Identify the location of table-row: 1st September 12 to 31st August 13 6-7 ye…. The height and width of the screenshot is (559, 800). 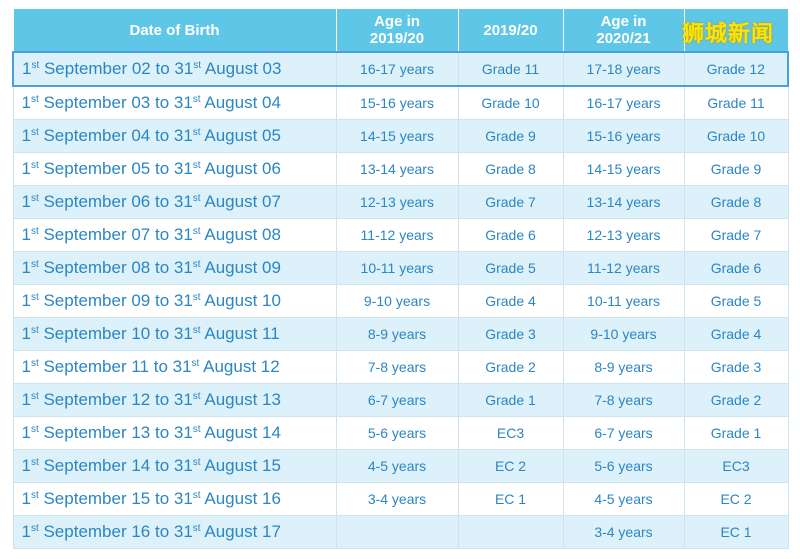
(400, 400).